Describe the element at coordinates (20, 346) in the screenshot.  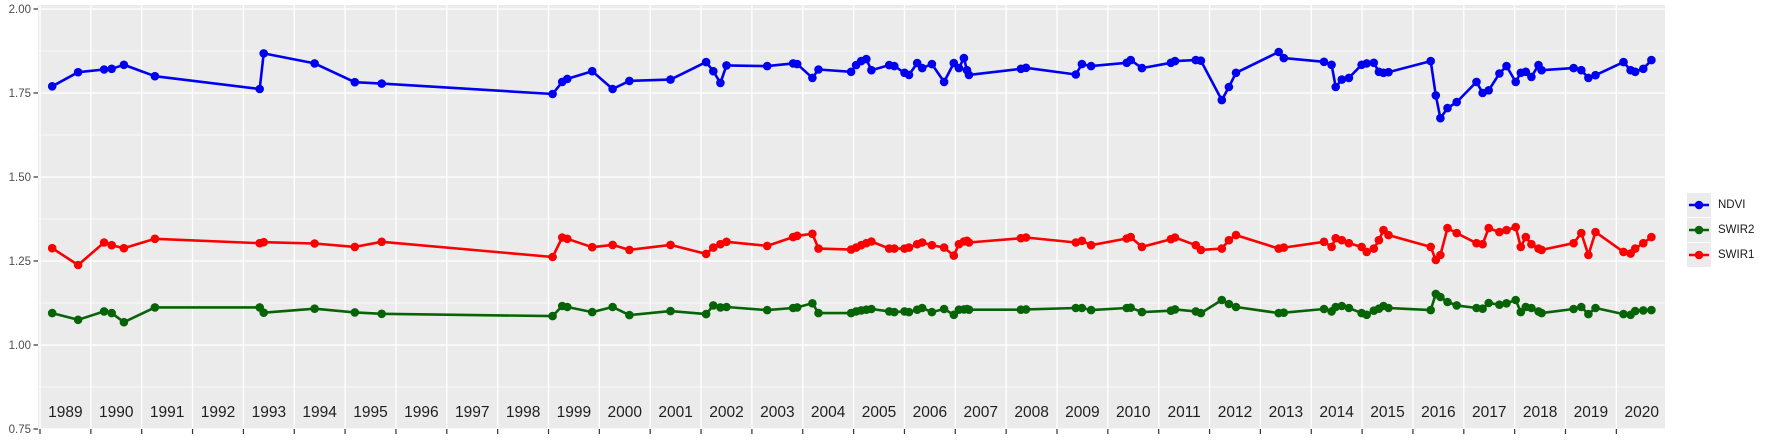
I see `y-axis-label: 1.00` at that location.